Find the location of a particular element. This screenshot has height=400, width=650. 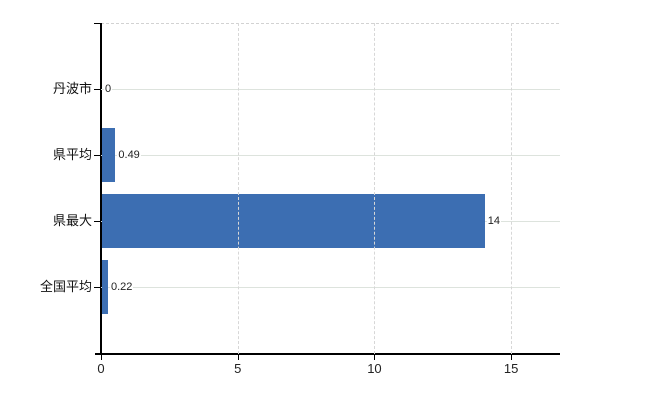

x-tick-label: 10 is located at coordinates (374, 368).